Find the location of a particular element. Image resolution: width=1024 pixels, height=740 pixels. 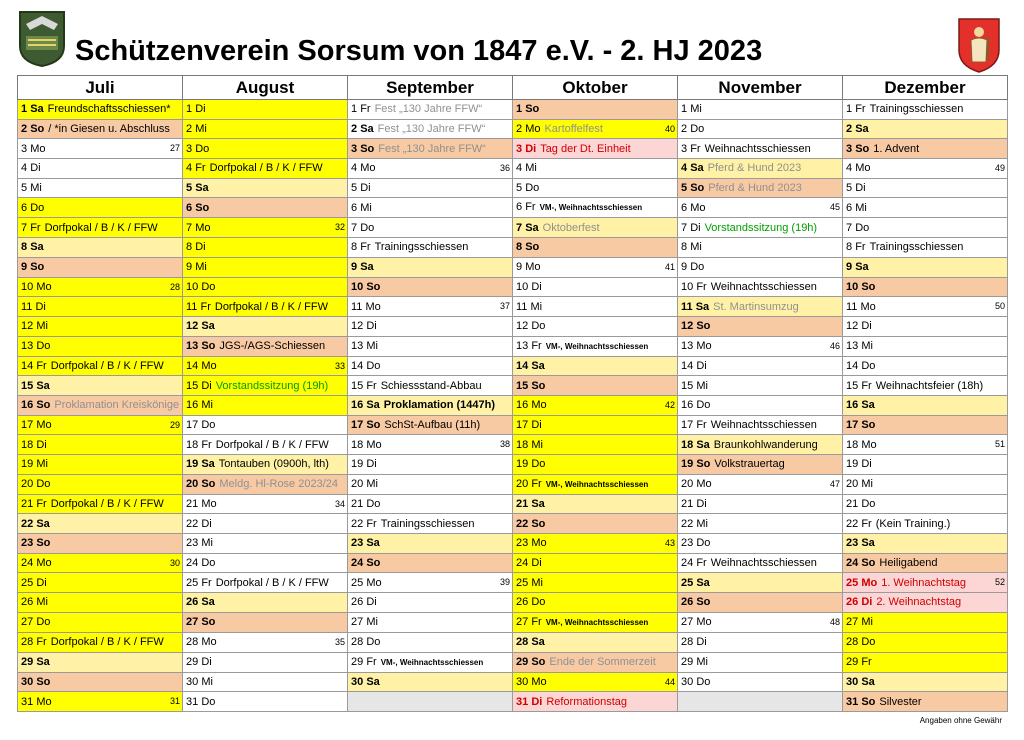

day-cell-july: 5 Mi is located at coordinates (100, 188).